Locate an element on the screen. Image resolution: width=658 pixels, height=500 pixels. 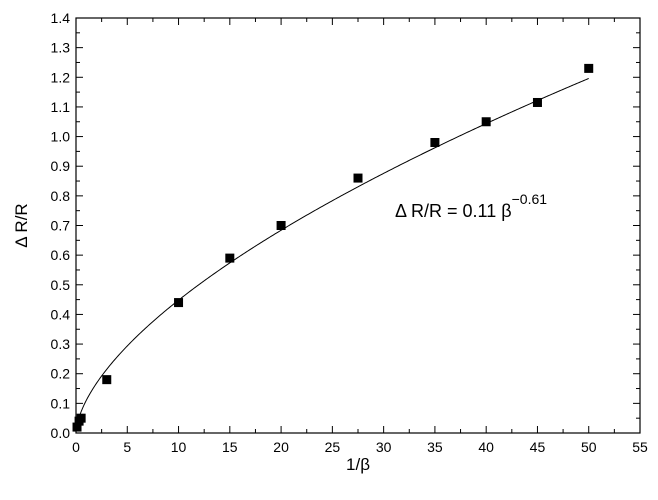
x-tick-label: 20 is located at coordinates (281, 447).